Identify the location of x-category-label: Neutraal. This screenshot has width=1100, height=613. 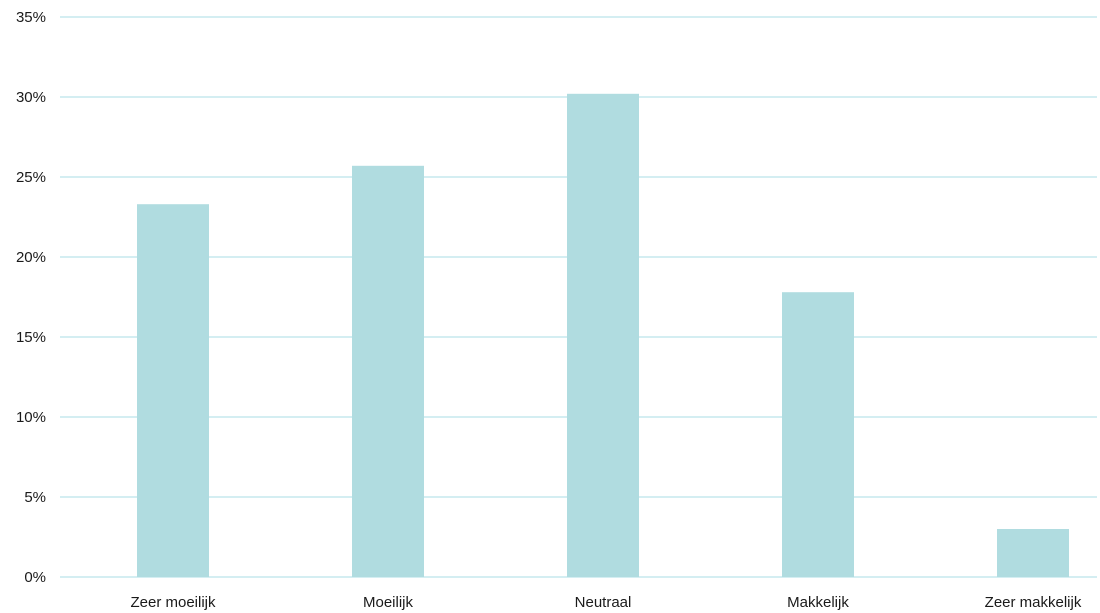
(603, 602).